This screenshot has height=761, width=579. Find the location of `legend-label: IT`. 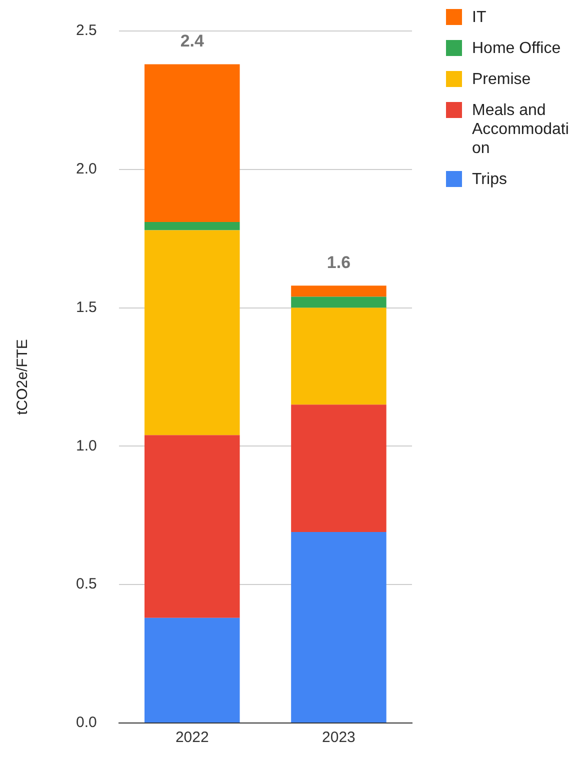

legend-label: IT is located at coordinates (479, 17).